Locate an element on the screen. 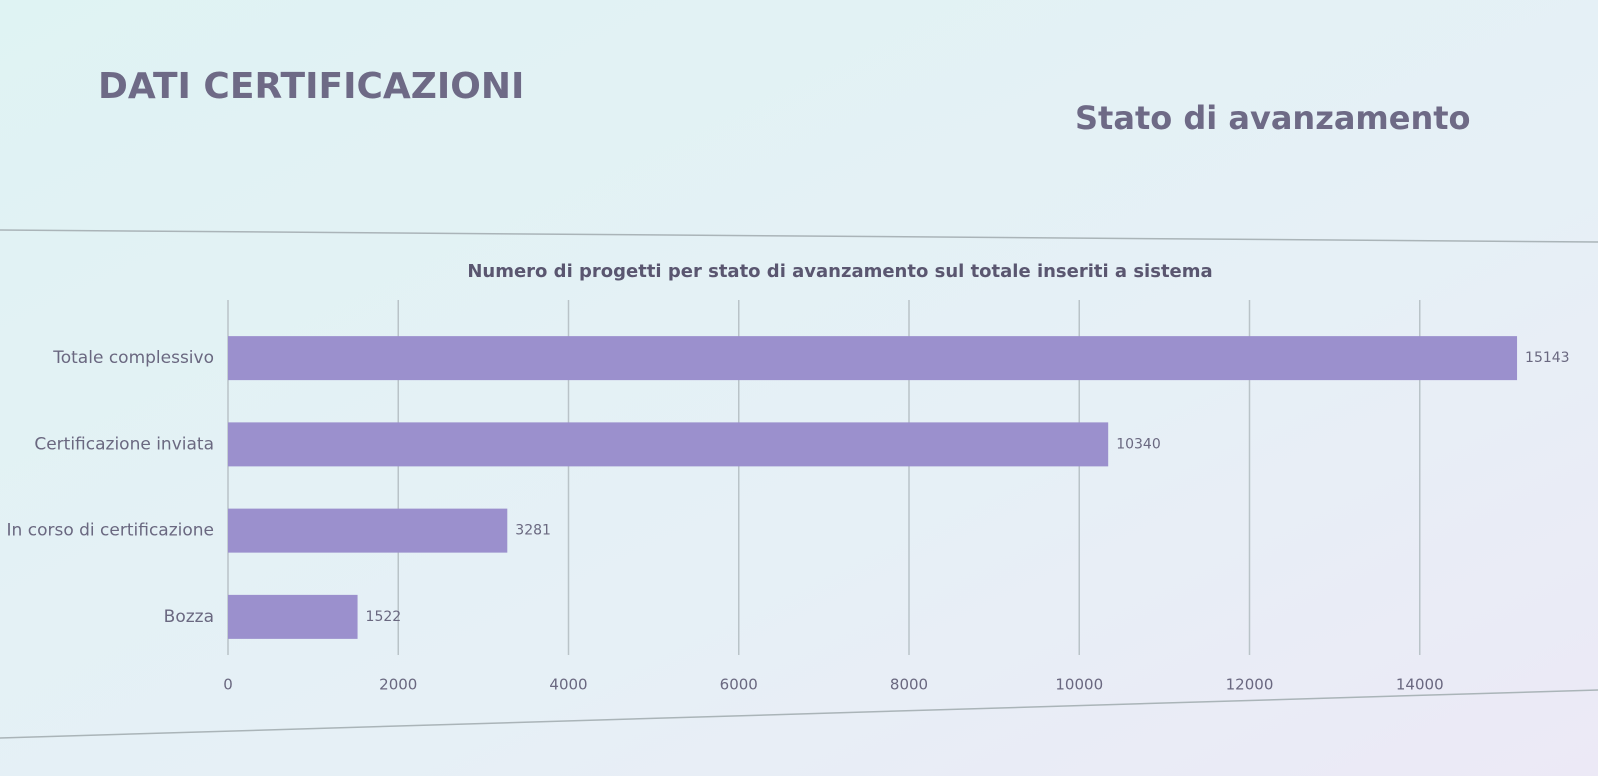 The image size is (1598, 776). x-tick-label: 0 is located at coordinates (228, 685).